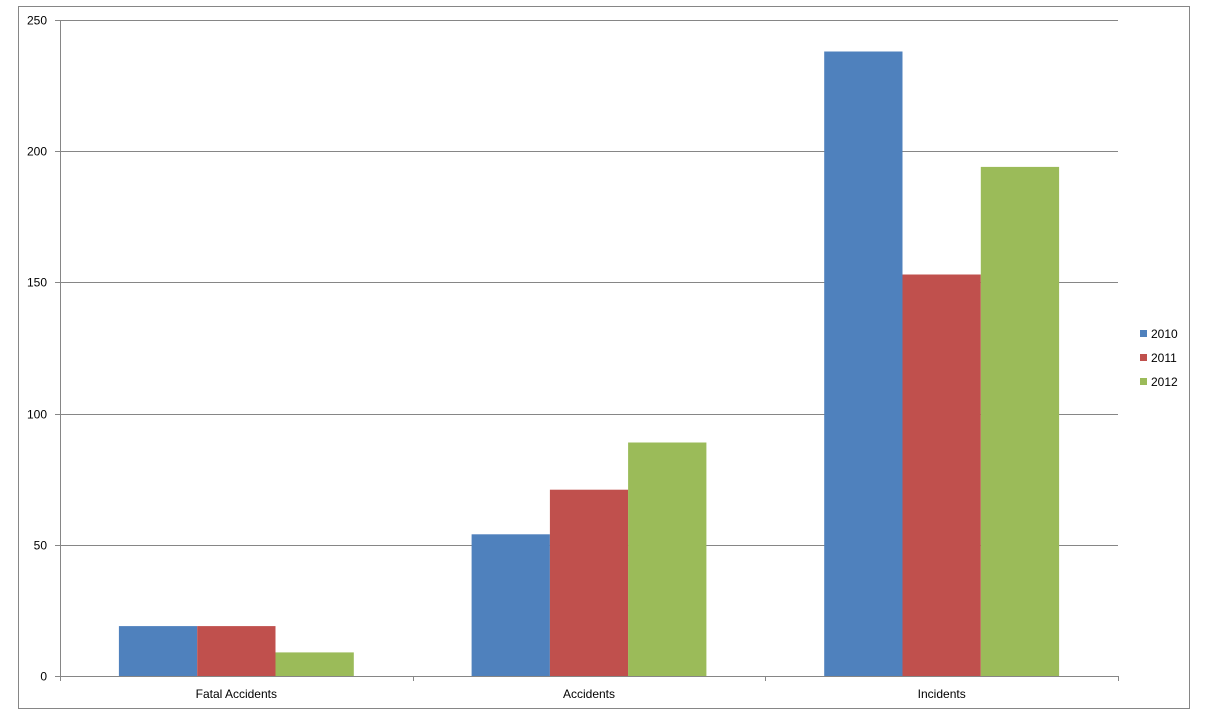 Image resolution: width=1205 pixels, height=719 pixels. Describe the element at coordinates (37, 283) in the screenshot. I see `y-tick-label: 150` at that location.